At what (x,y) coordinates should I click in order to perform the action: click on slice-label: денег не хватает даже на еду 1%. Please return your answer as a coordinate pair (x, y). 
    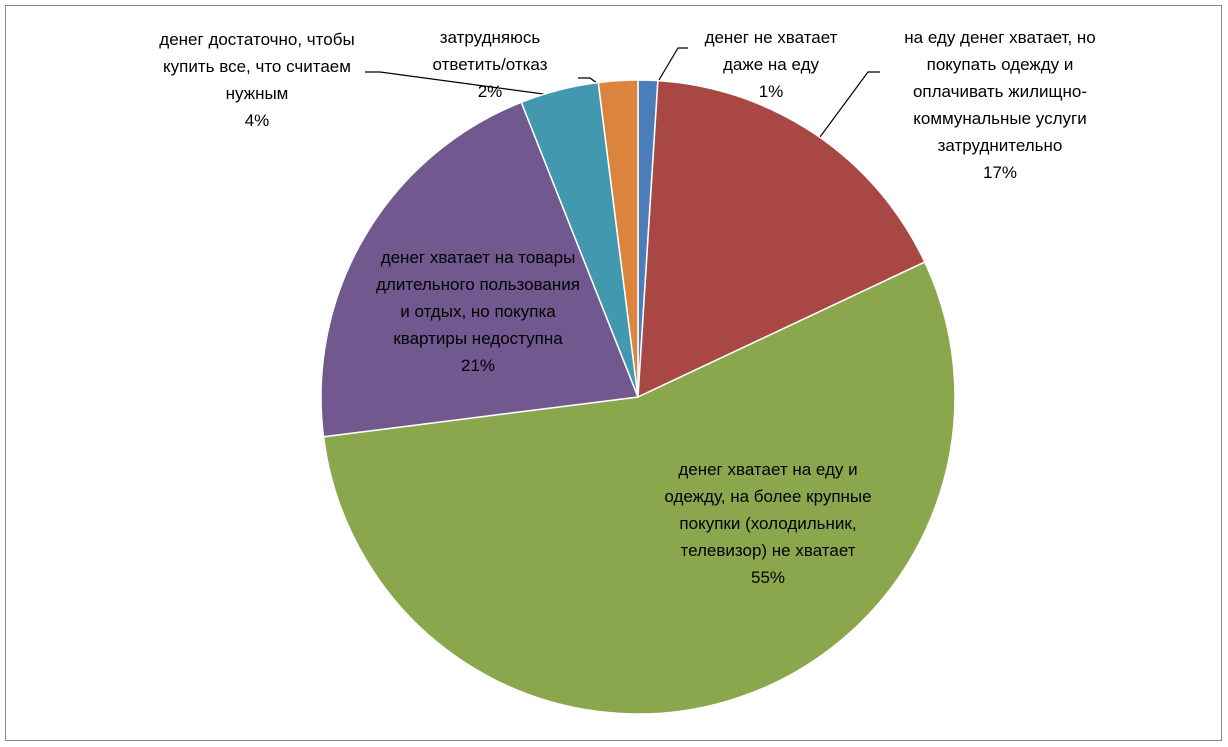
    Looking at the image, I should click on (771, 64).